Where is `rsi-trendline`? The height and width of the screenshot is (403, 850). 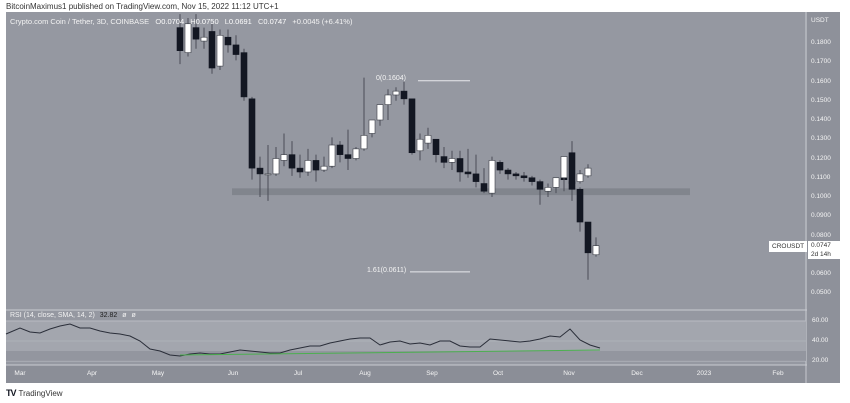 rsi-trendline is located at coordinates (390, 352).